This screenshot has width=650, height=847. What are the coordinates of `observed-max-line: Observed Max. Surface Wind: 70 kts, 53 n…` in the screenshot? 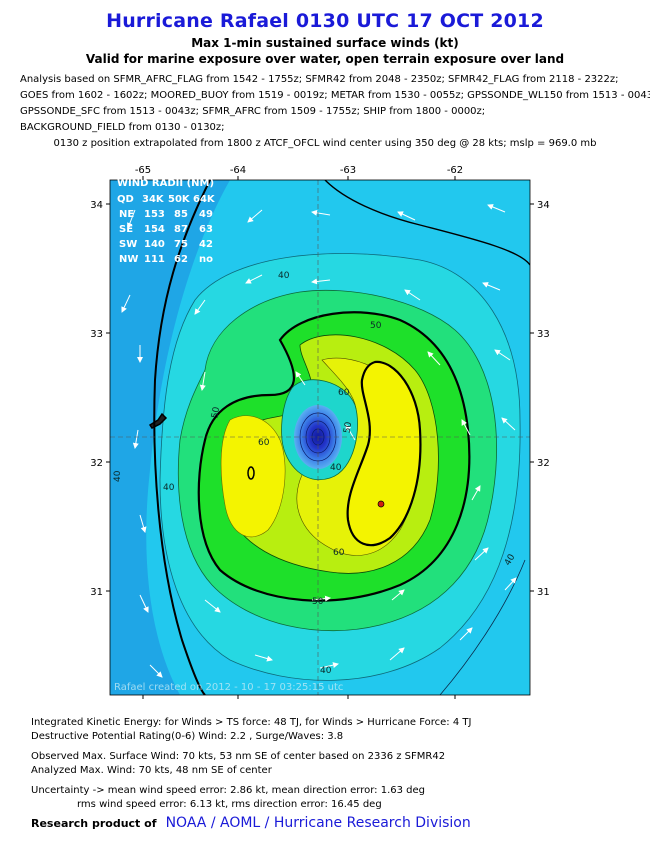 It's located at (238, 756).